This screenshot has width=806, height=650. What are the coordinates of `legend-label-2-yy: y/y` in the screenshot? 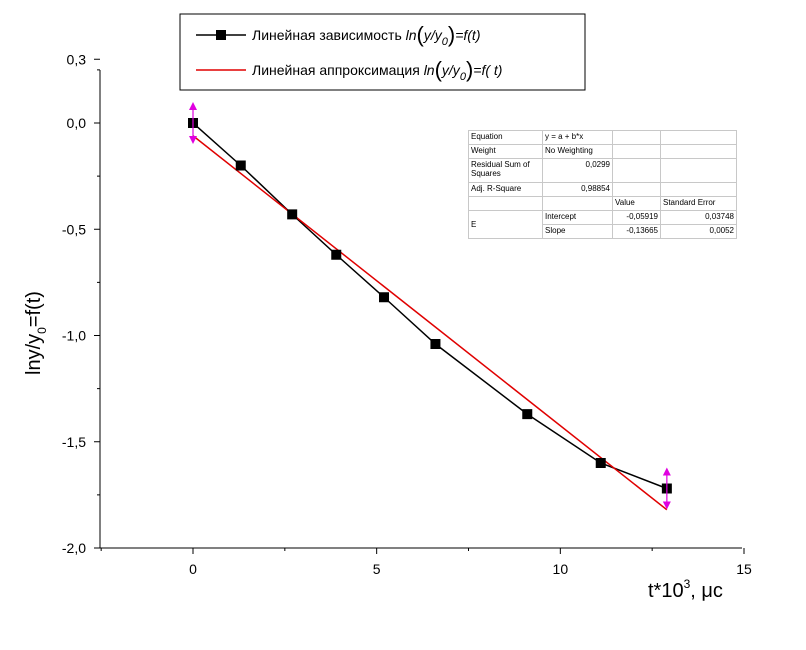 It's located at (451, 70).